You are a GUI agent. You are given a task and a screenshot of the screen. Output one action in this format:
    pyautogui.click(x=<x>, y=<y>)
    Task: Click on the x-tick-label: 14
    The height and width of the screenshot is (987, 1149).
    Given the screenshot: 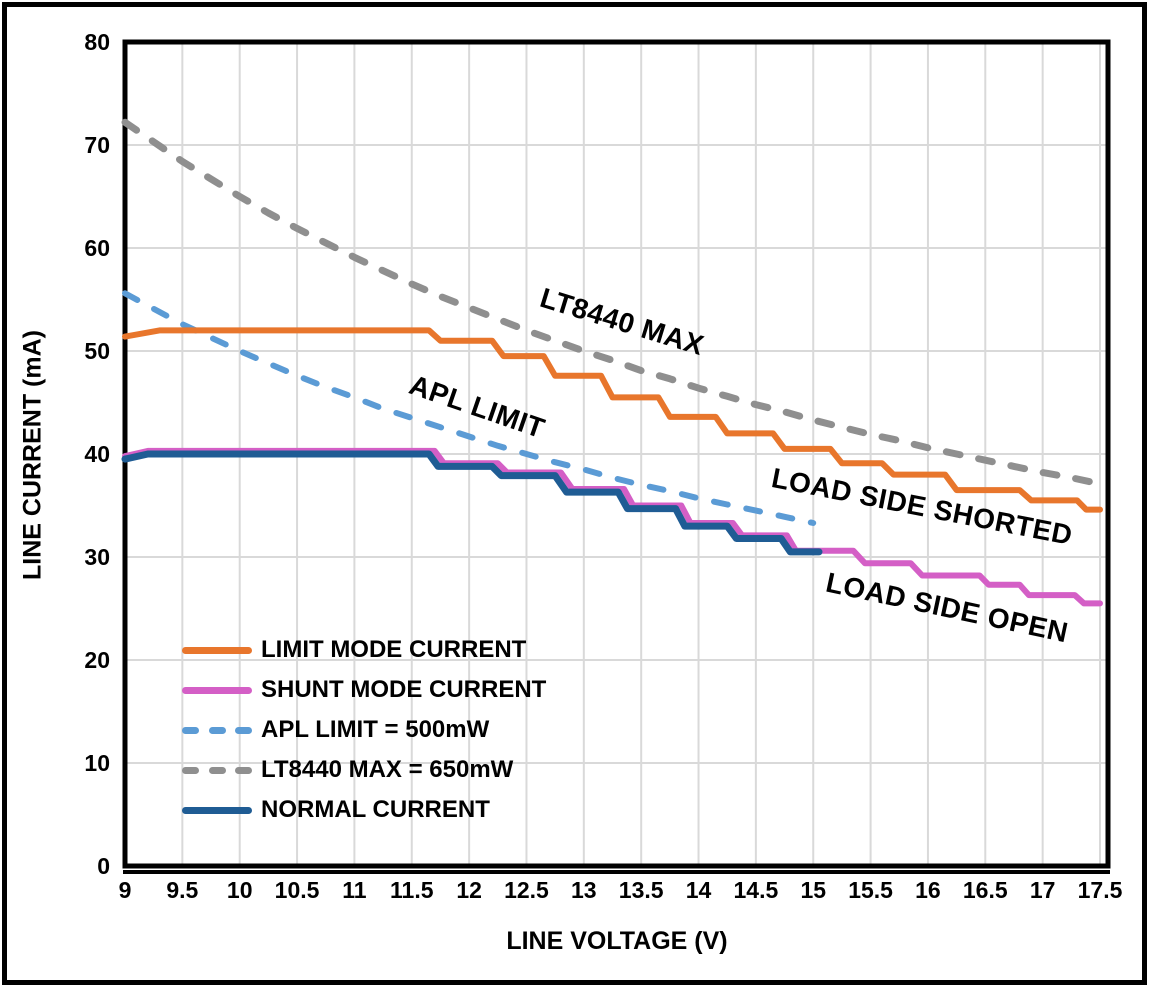 What is the action you would take?
    pyautogui.click(x=698, y=890)
    